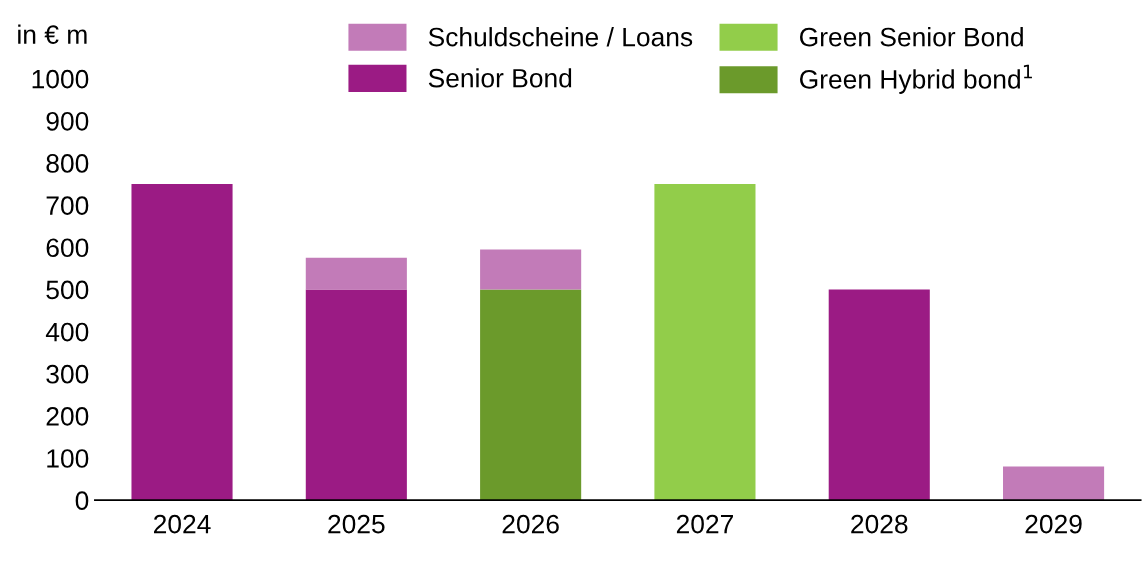 This screenshot has height=562, width=1143. I want to click on x-tick-label: 2026, so click(530, 524).